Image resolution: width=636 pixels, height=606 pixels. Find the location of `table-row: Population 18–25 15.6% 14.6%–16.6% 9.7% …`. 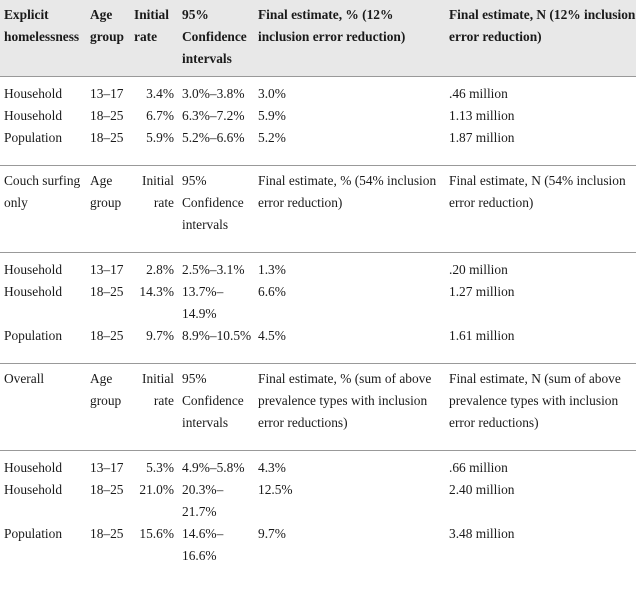

table-row: Population 18–25 15.6% 14.6%–16.6% 9.7% … is located at coordinates (318, 545).